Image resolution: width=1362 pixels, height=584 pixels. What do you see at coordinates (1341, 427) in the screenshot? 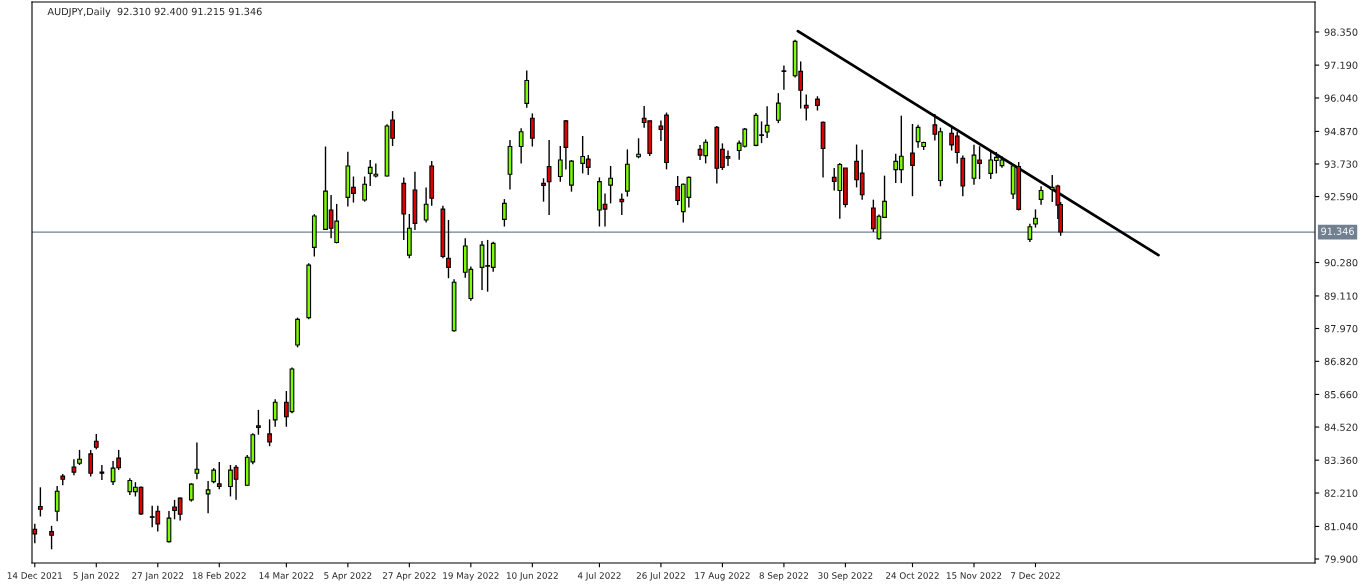
I see `y-tick-label: 84.520` at bounding box center [1341, 427].